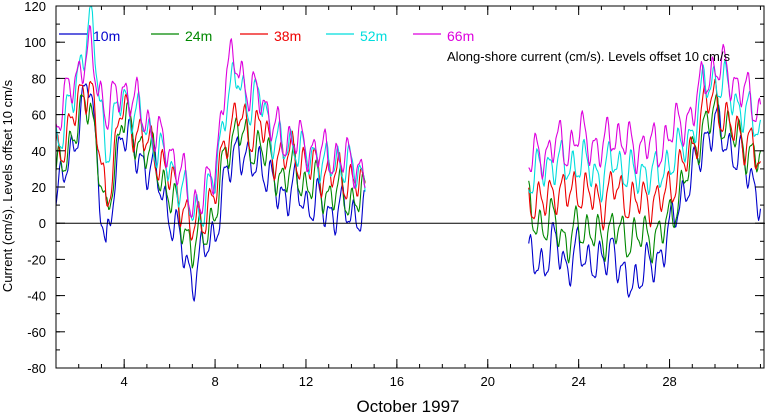 The width and height of the screenshot is (765, 414). What do you see at coordinates (373, 36) in the screenshot?
I see `legend-label-52m: 52m` at bounding box center [373, 36].